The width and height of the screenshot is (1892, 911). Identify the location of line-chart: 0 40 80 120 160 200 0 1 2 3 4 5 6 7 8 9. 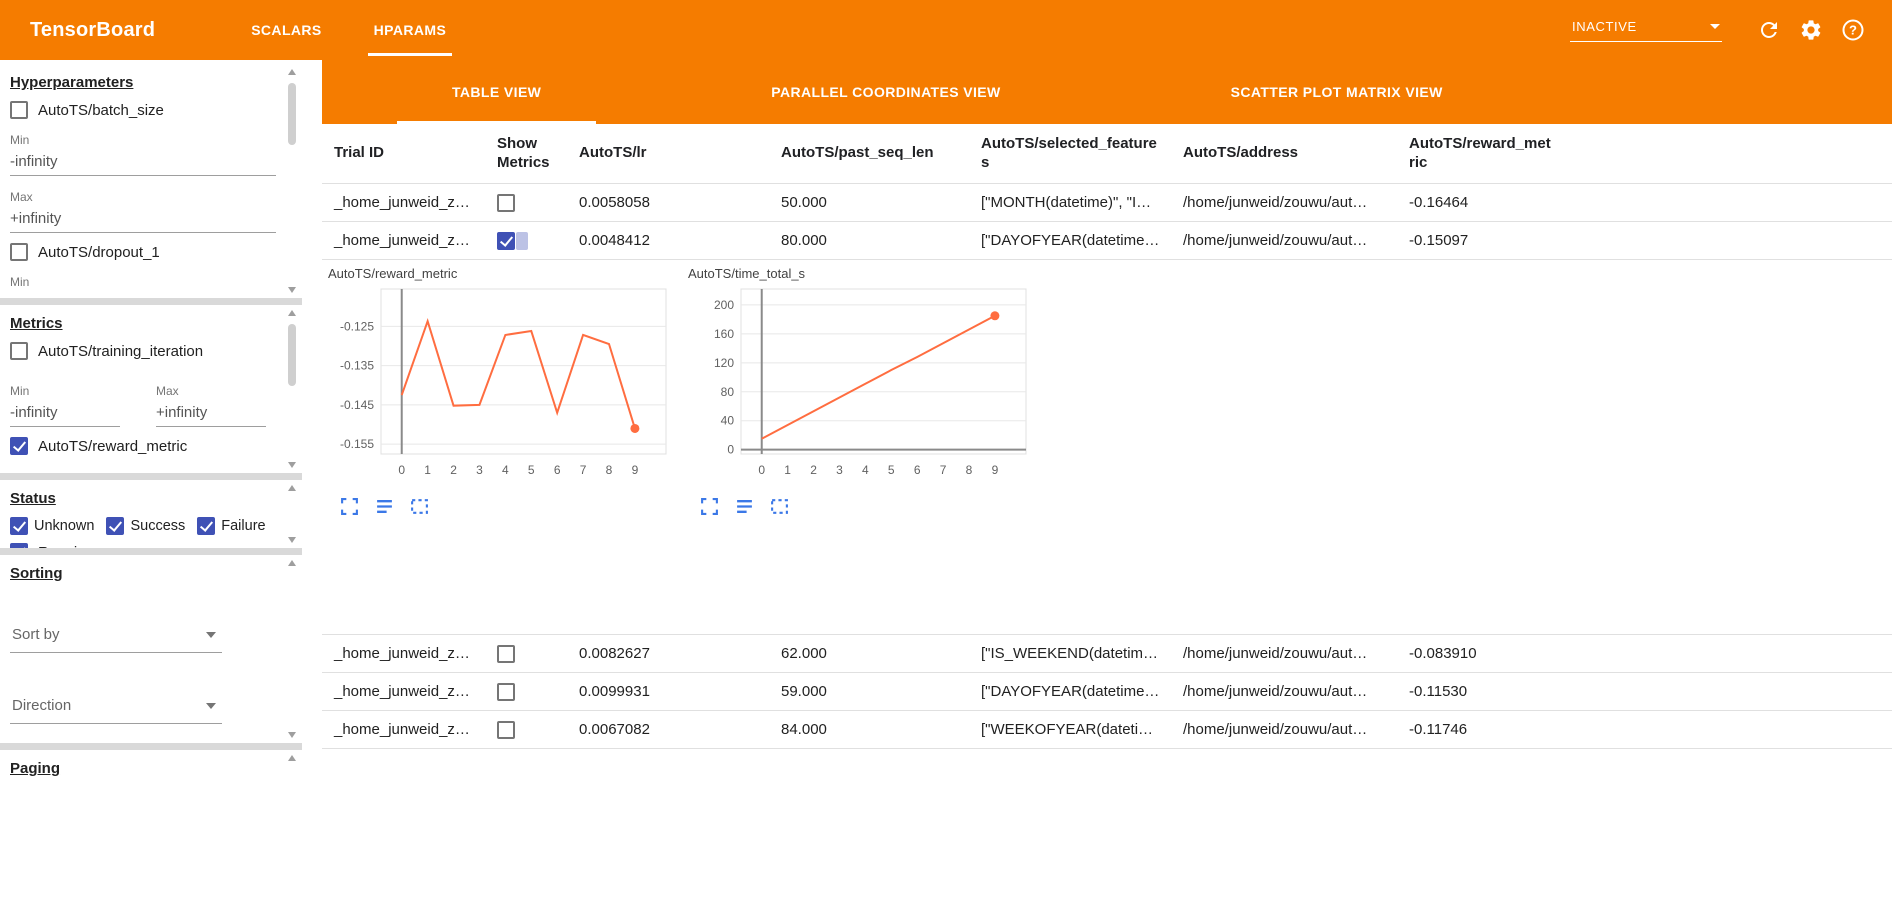
(870, 382).